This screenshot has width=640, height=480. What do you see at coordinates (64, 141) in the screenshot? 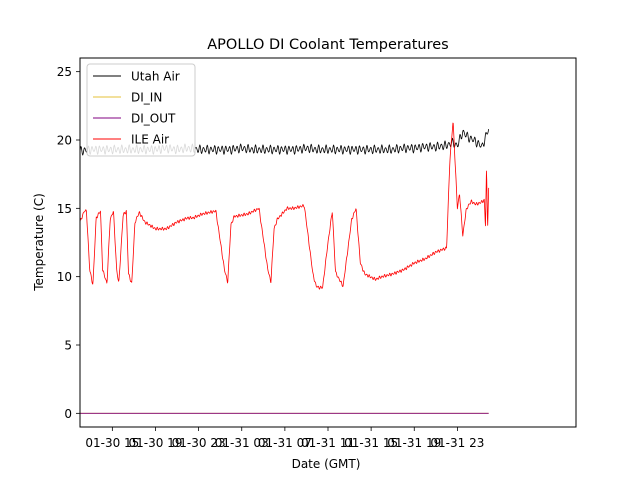
I see `y-tick-label: 20` at bounding box center [64, 141].